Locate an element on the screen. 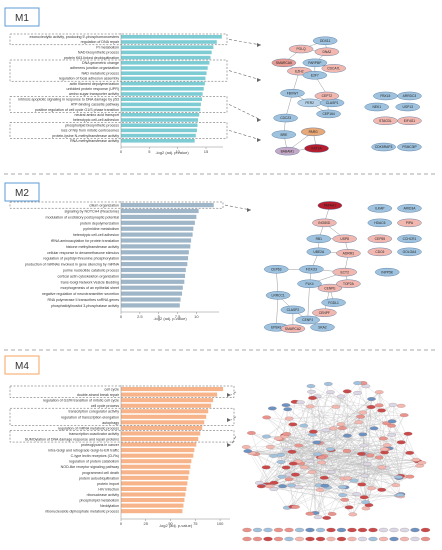  network-node-label: BABAM1 is located at coordinates (288, 151).